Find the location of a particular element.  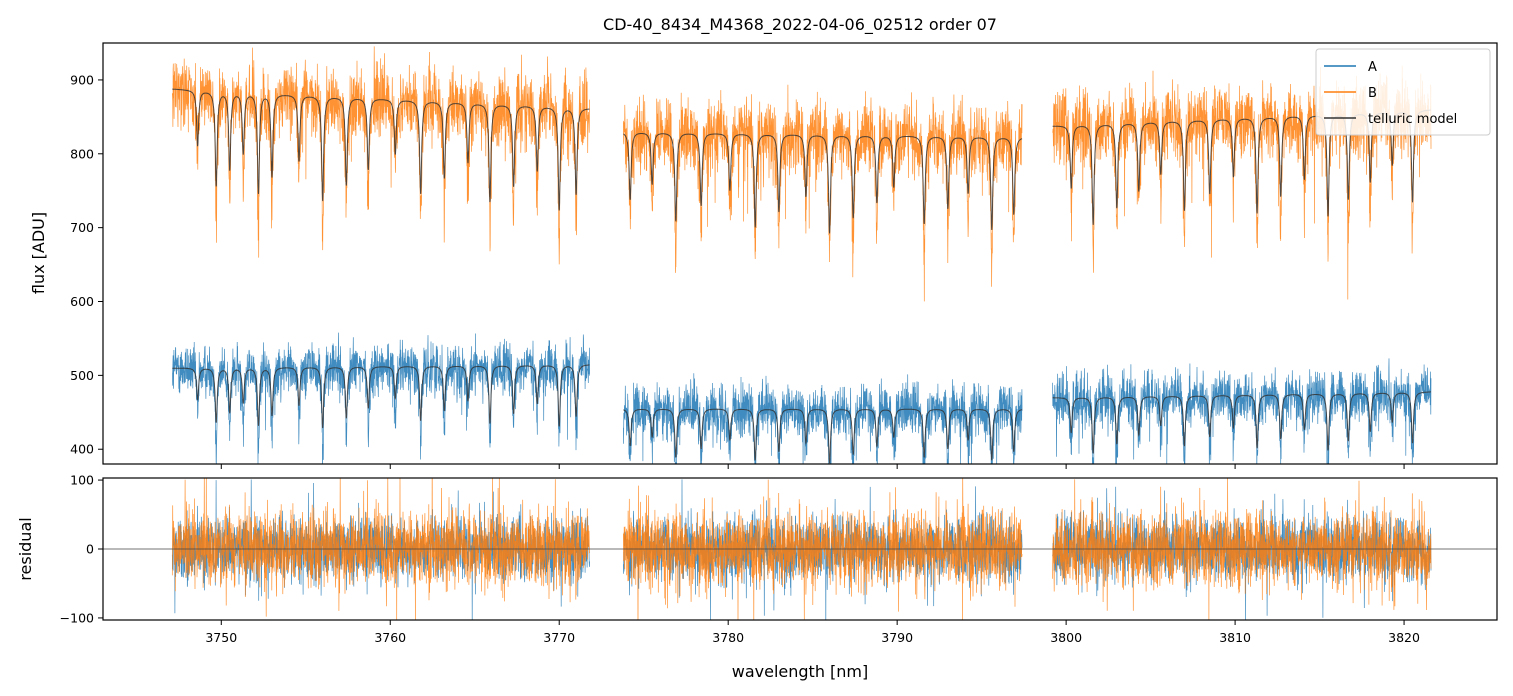

legend: A B telluric model is located at coordinates (1403, 92).